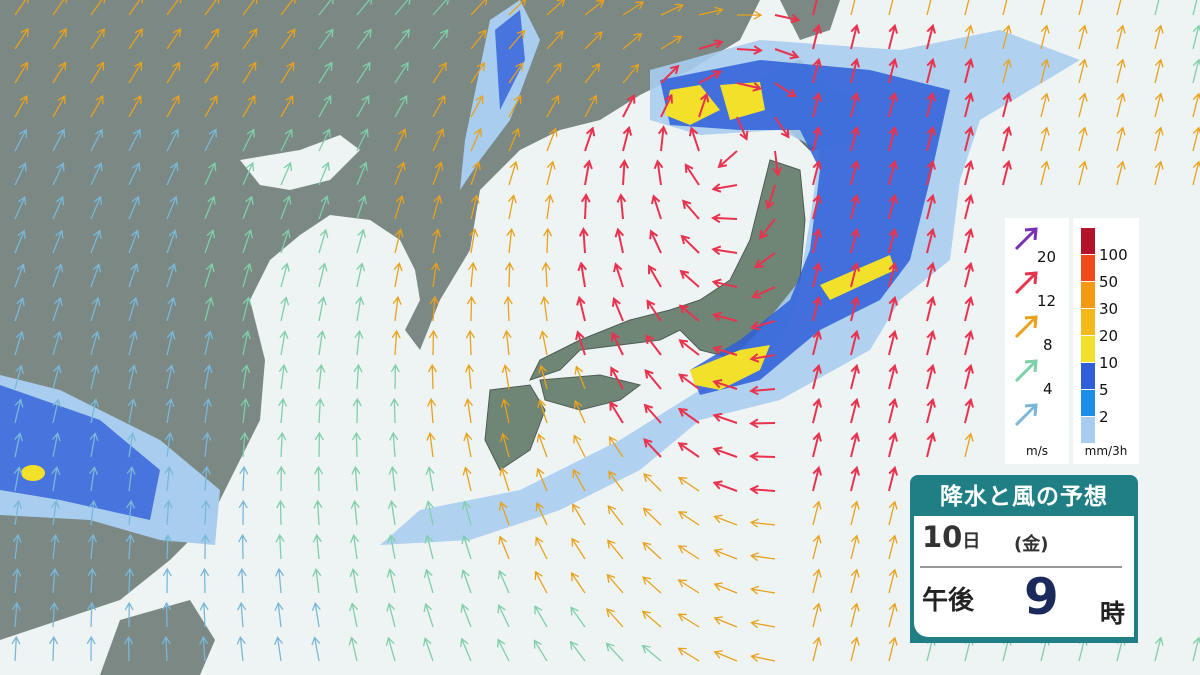 The height and width of the screenshot is (675, 1200). What do you see at coordinates (1041, 597) in the screenshot?
I see `time-hour: 9` at bounding box center [1041, 597].